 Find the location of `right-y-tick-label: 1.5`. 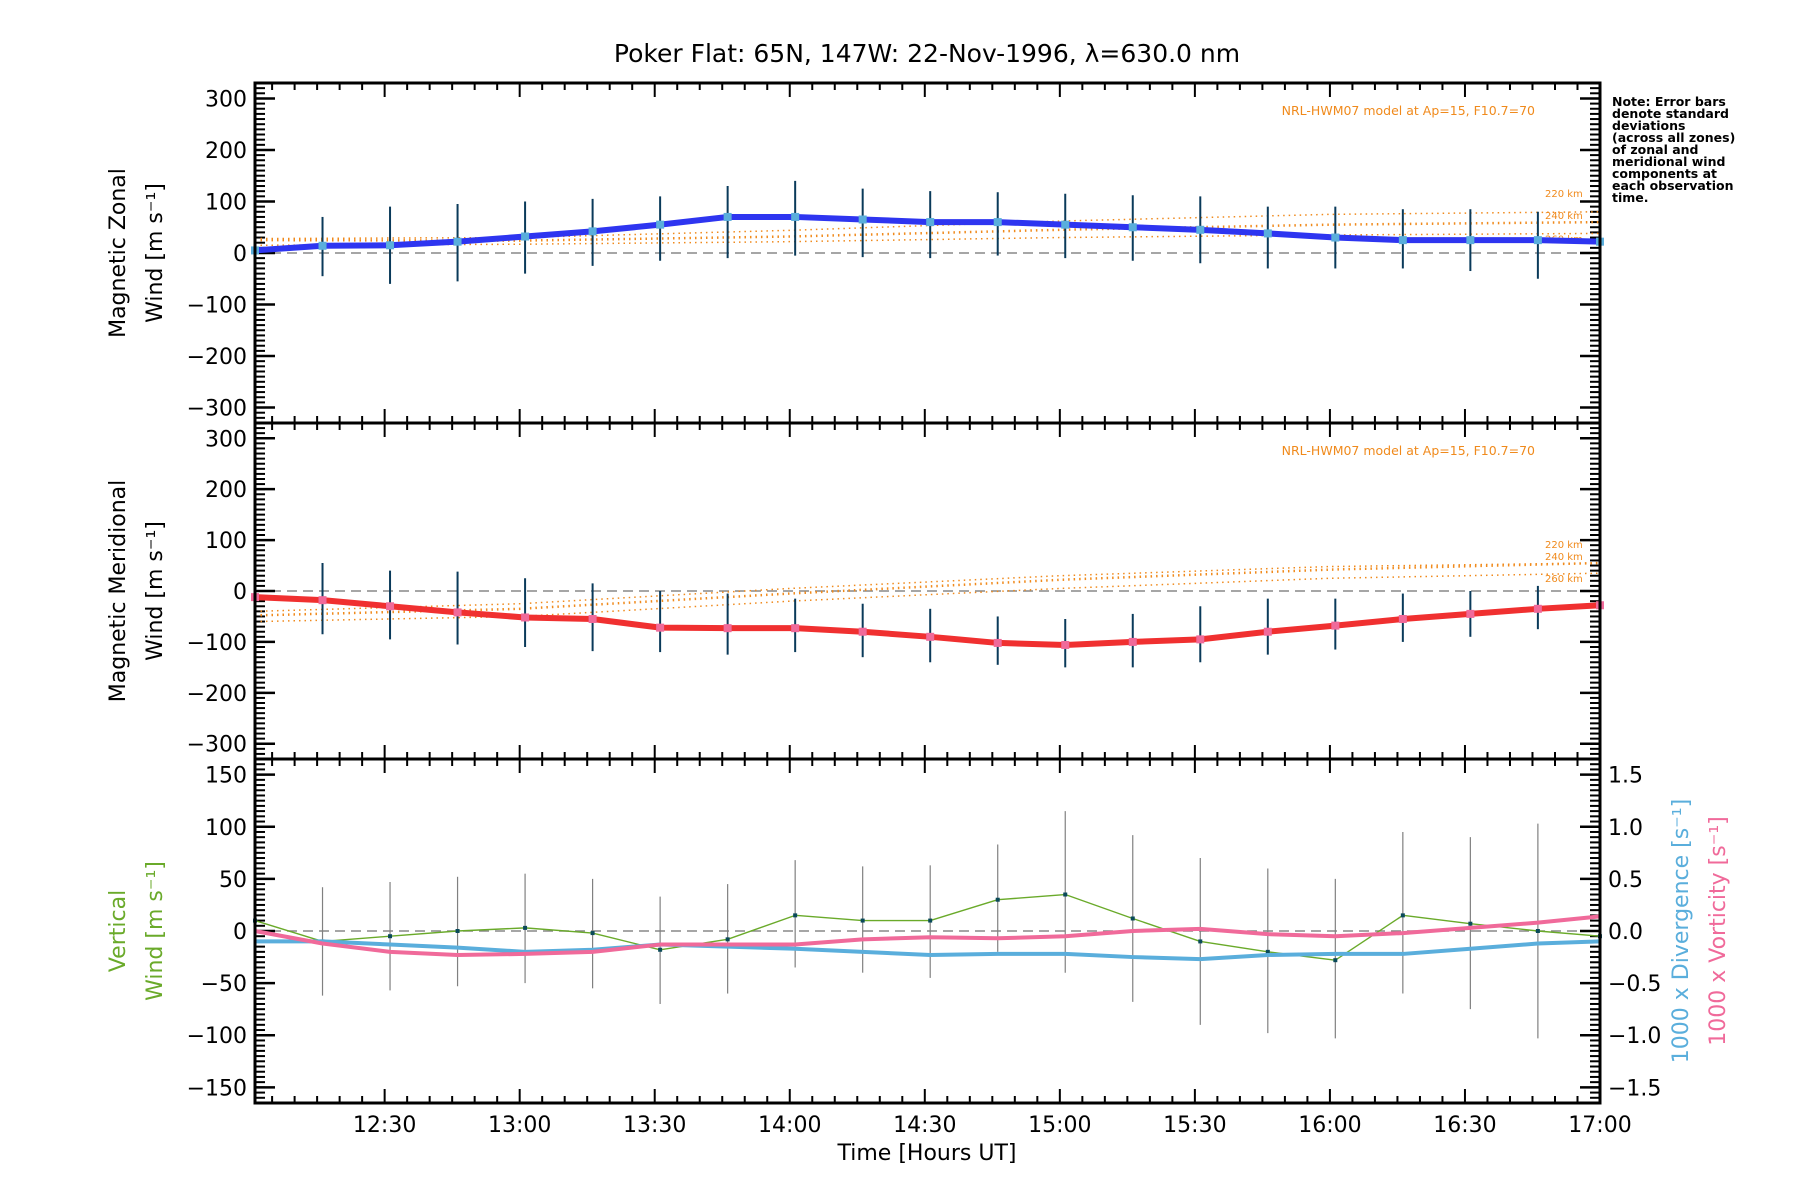

right-y-tick-label: 1.5 is located at coordinates (1625, 776).